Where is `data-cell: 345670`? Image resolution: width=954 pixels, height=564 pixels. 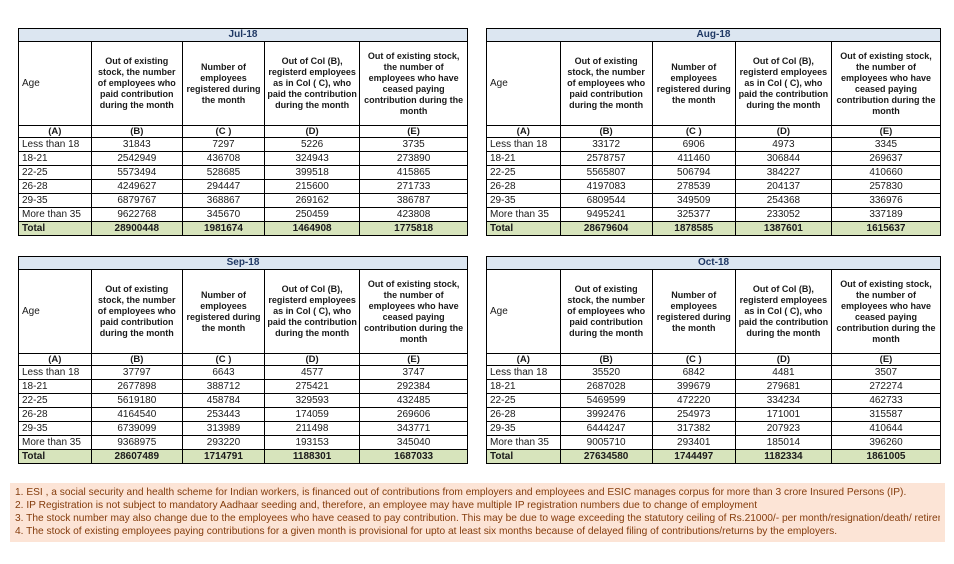
data-cell: 345670 is located at coordinates (223, 214).